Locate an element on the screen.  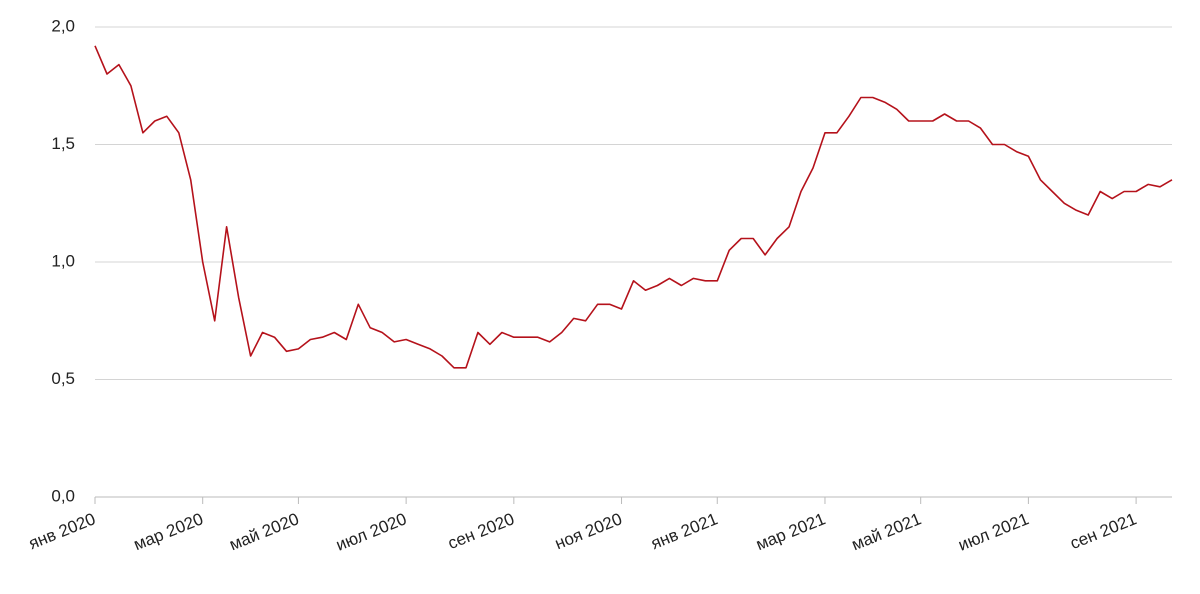
x-tick-label: июл 2020 is located at coordinates (371, 531).